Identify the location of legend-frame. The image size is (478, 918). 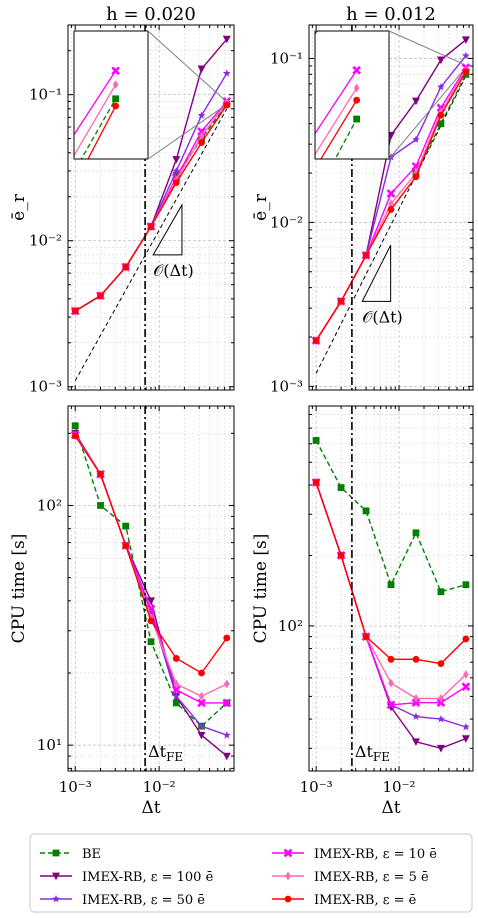
(251, 873).